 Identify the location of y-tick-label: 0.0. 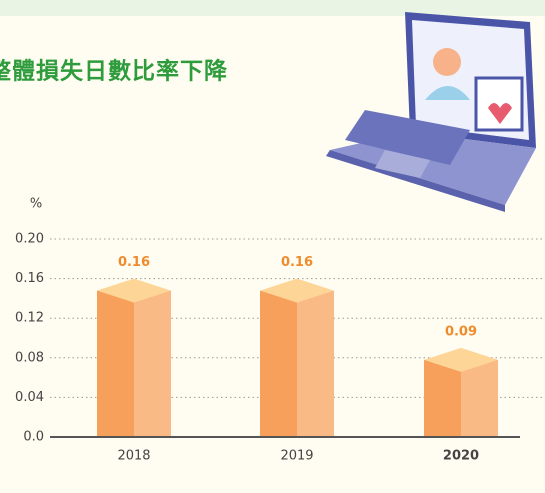
(33, 437).